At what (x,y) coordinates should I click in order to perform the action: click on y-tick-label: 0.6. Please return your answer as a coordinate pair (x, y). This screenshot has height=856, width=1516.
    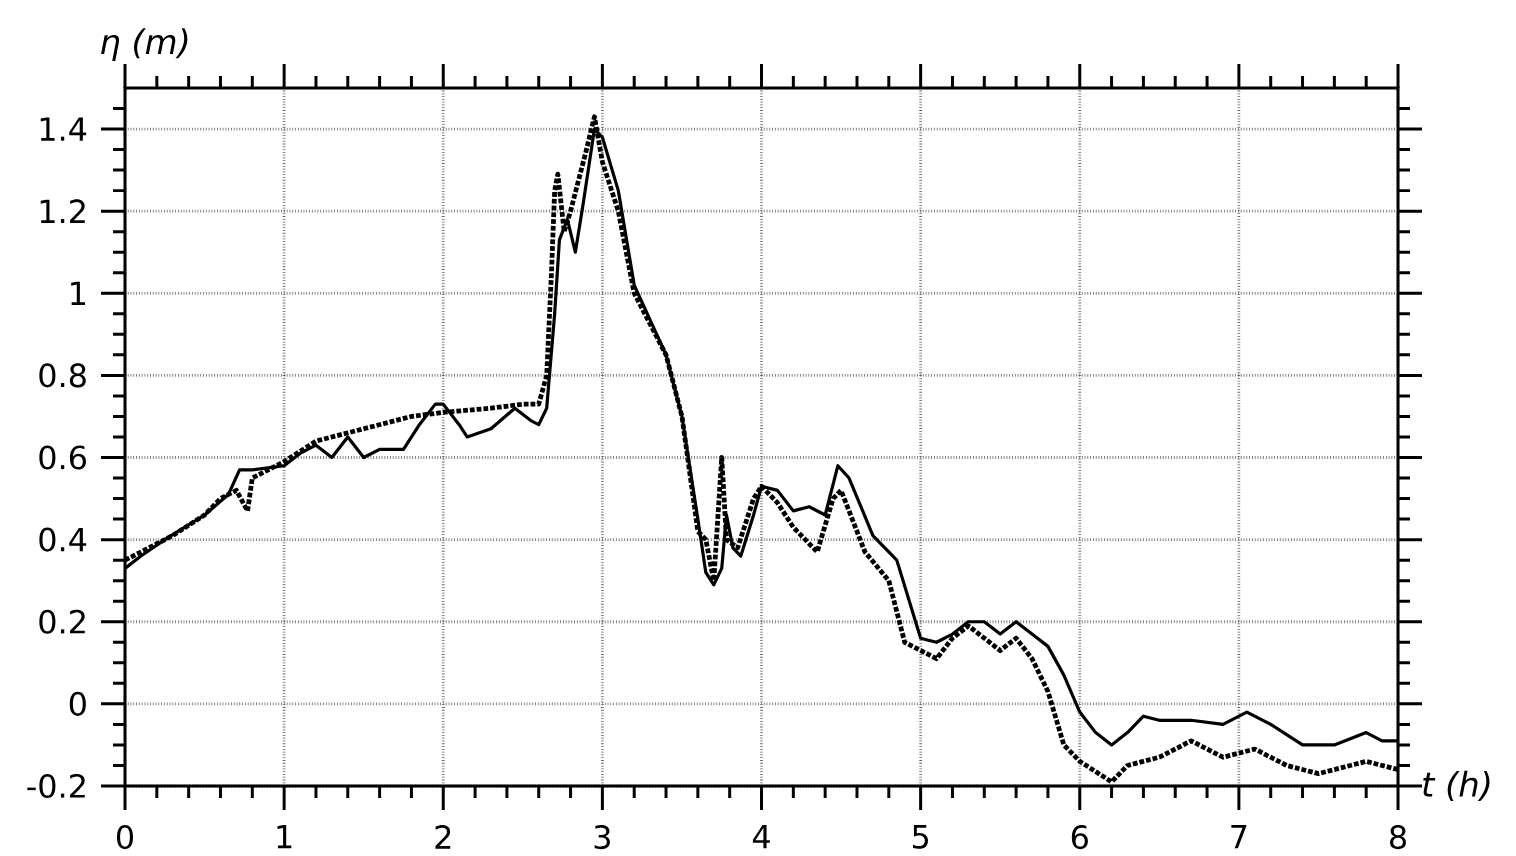
    Looking at the image, I should click on (62, 457).